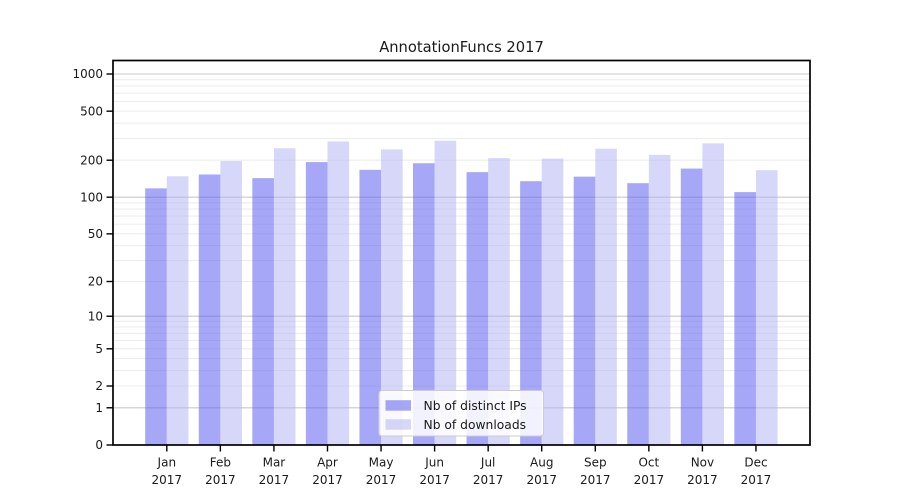 Image resolution: width=900 pixels, height=500 pixels. Describe the element at coordinates (91, 111) in the screenshot. I see `y-tick-label: 500` at that location.